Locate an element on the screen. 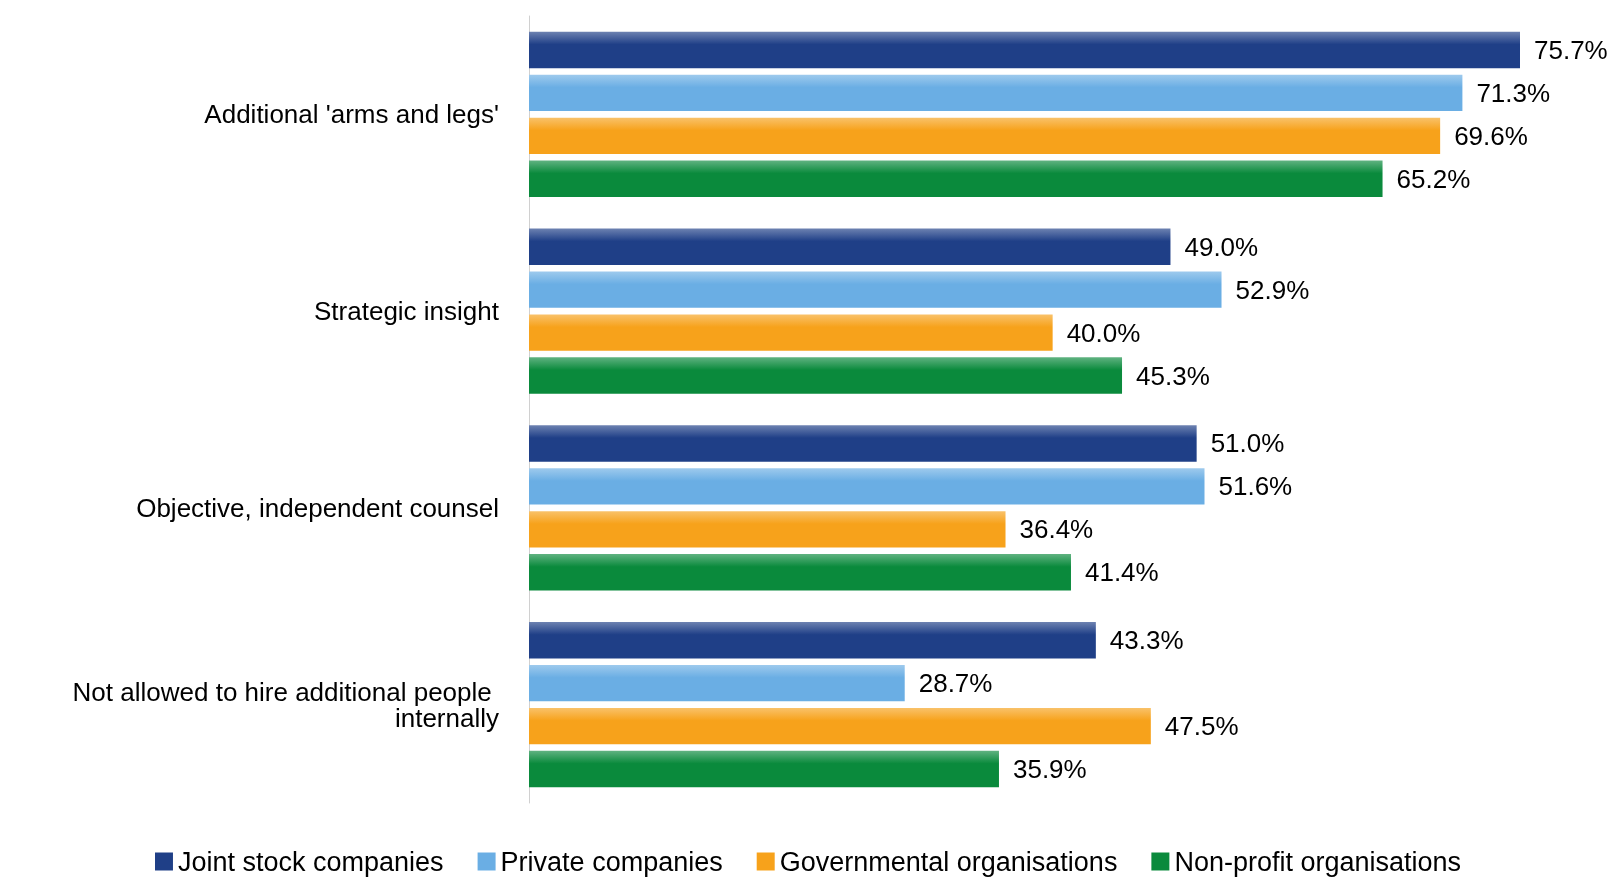 The width and height of the screenshot is (1616, 896). data-label: 51.0% is located at coordinates (1247, 443).